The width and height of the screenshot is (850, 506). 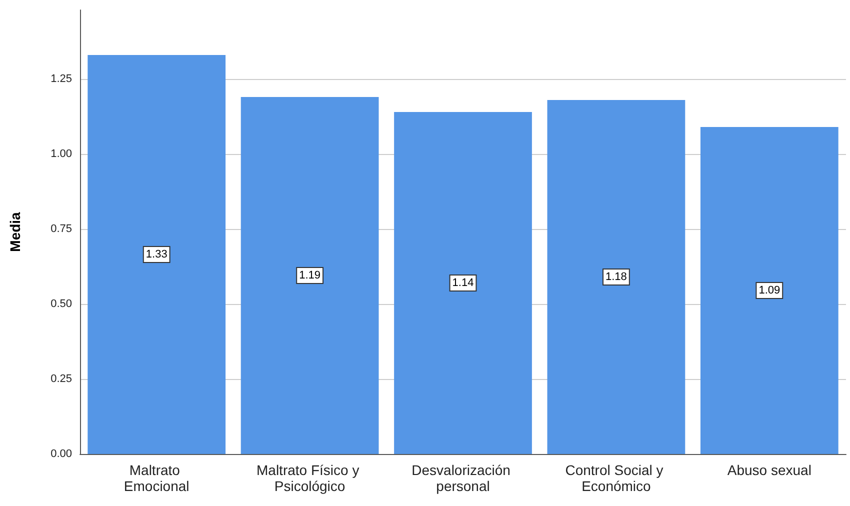 What do you see at coordinates (769, 470) in the screenshot?
I see `x-tick-label: Abuso sexual` at bounding box center [769, 470].